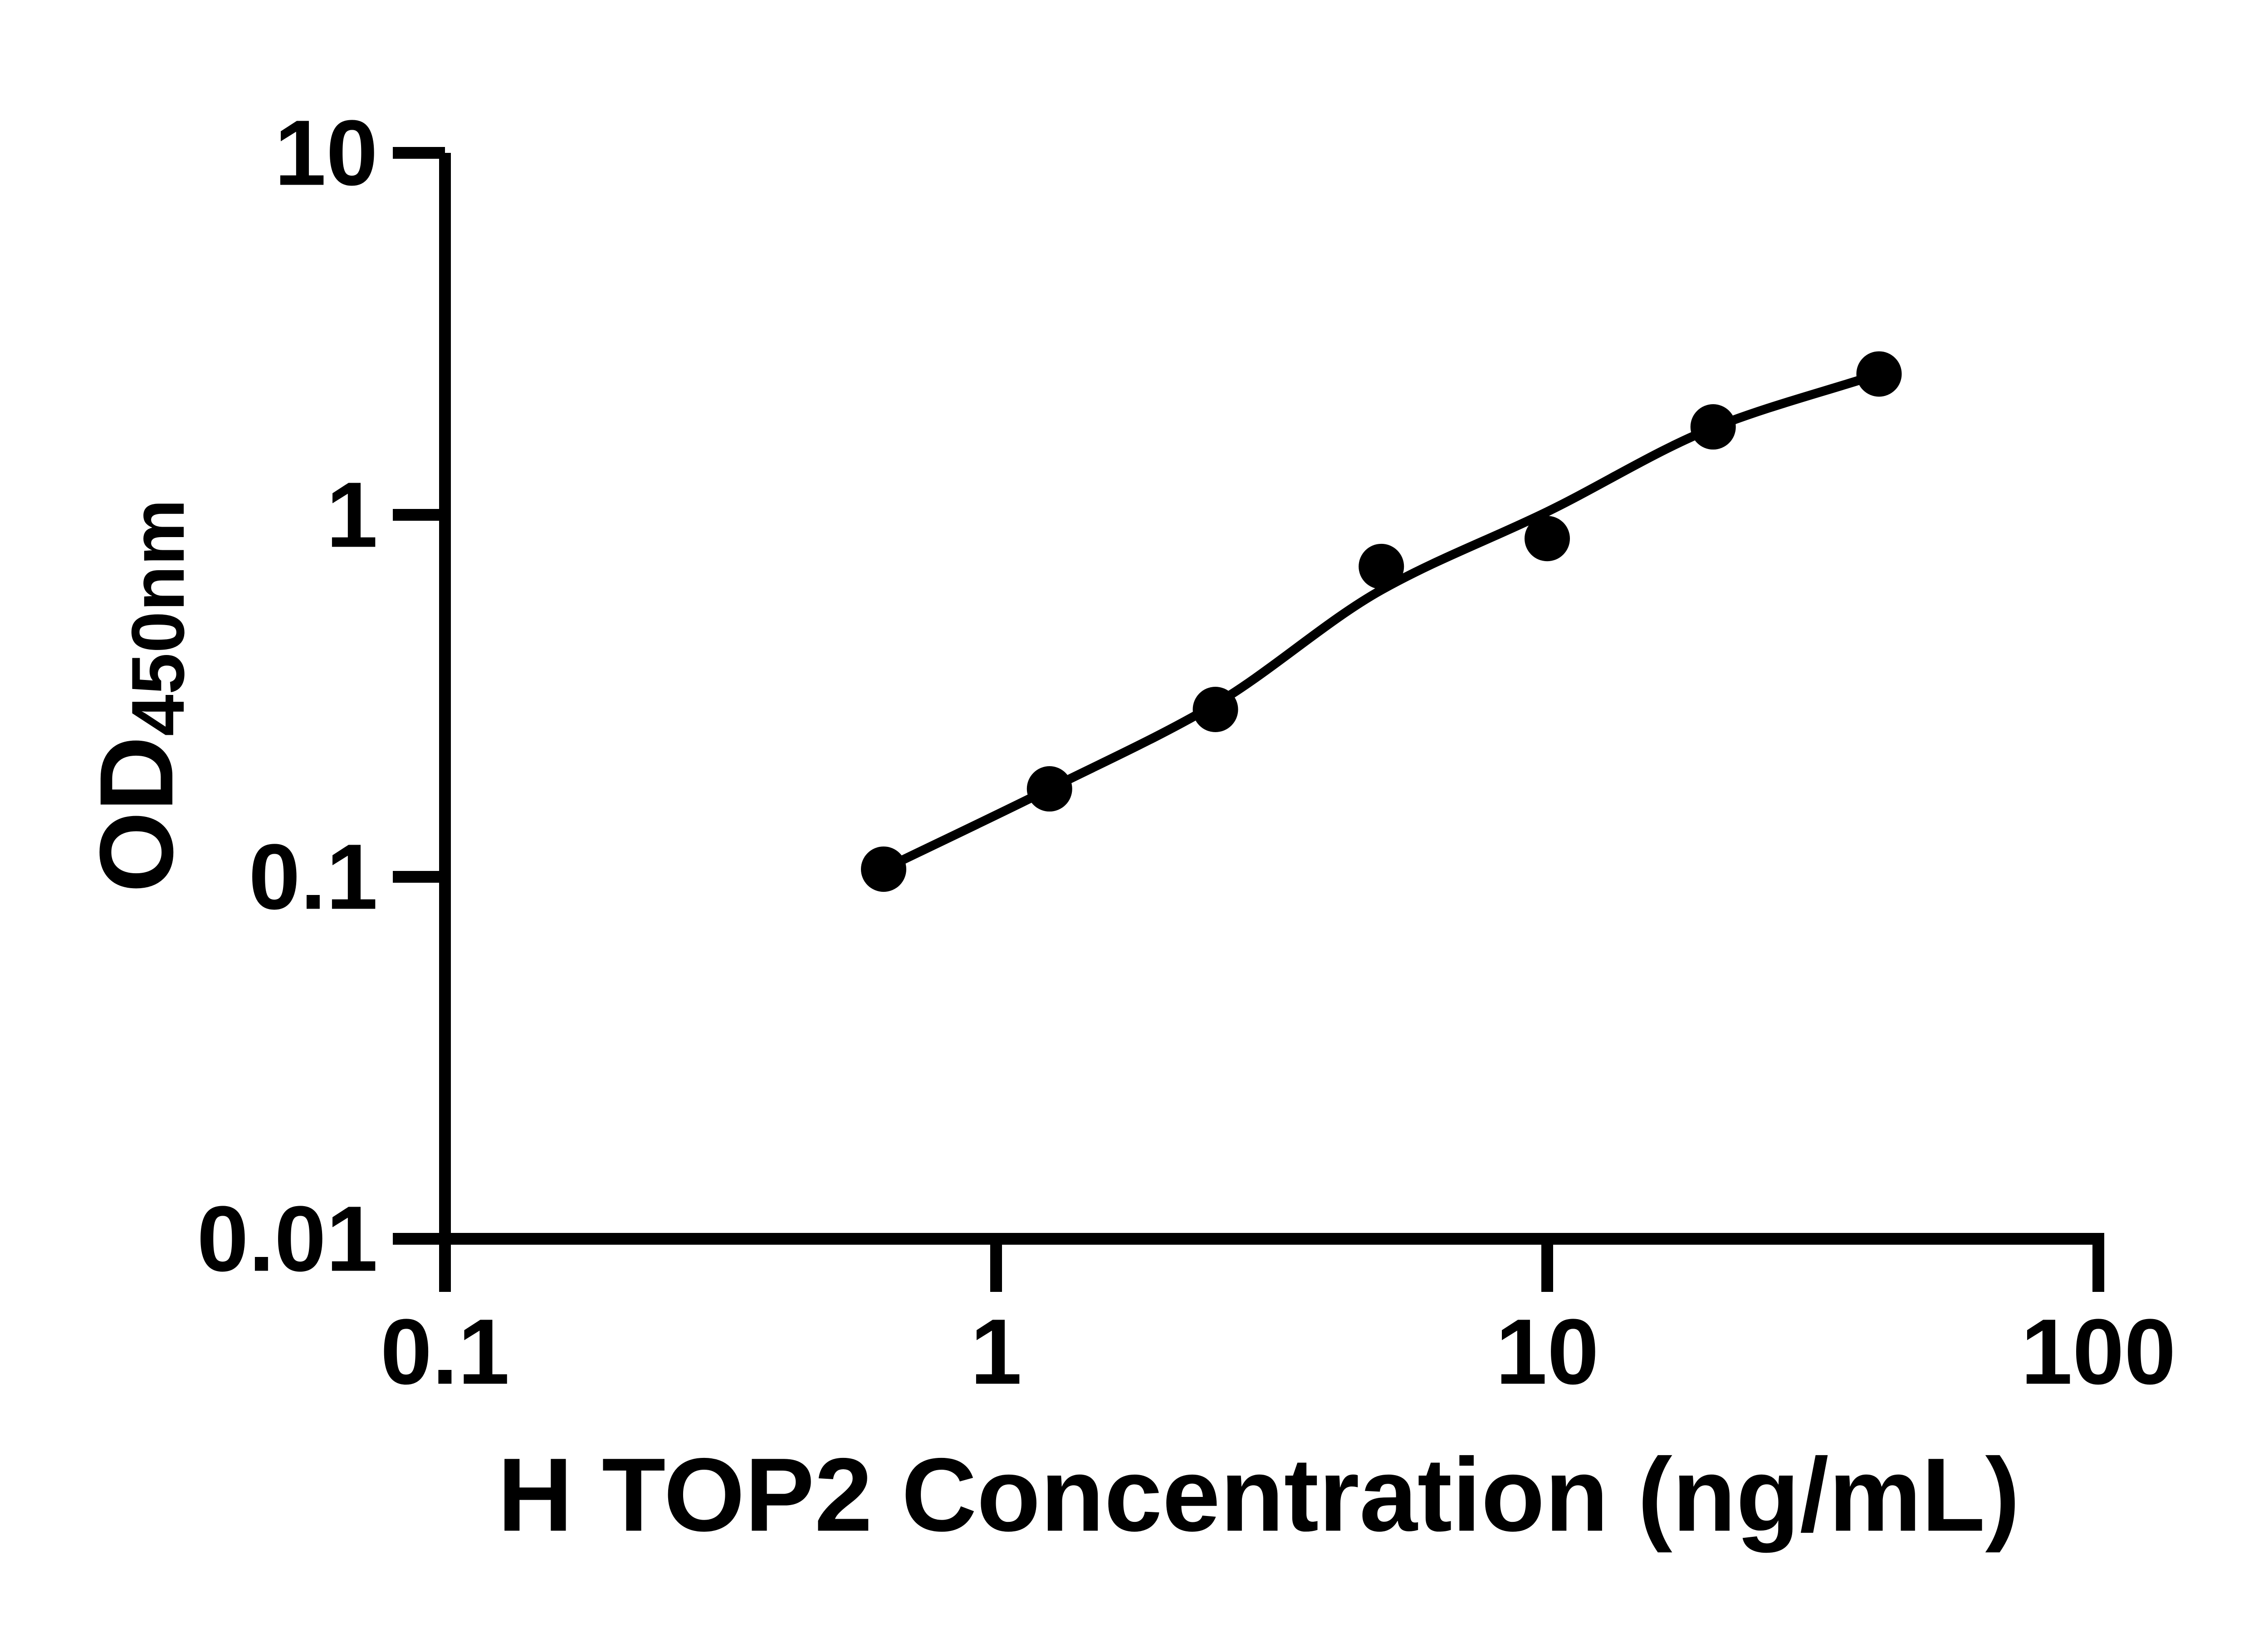  What do you see at coordinates (446, 1352) in the screenshot?
I see `x-tick-label: 0.1` at bounding box center [446, 1352].